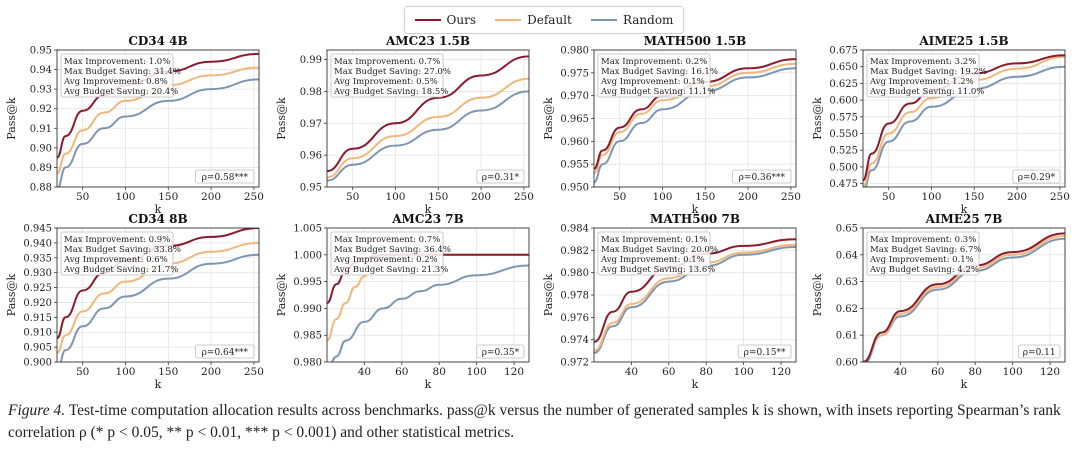 The image size is (1080, 454). Describe the element at coordinates (574, 96) in the screenshot. I see `y-tick-label: 0.970` at that location.